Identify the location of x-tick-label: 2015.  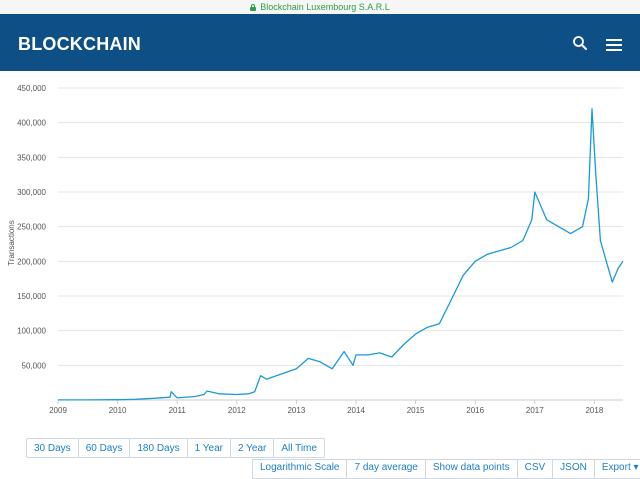
(416, 410).